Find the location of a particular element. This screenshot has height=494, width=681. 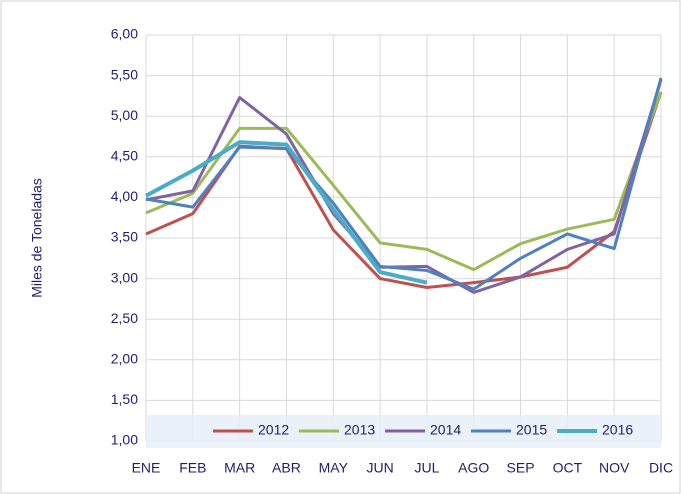

x-tick-label: NOV is located at coordinates (614, 468).